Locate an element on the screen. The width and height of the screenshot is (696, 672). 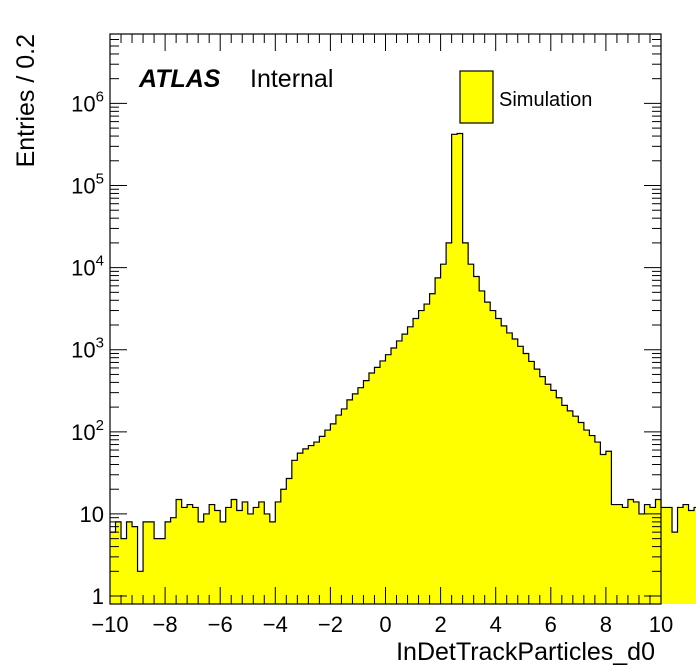
x-tick-label: −10 is located at coordinates (109, 624).